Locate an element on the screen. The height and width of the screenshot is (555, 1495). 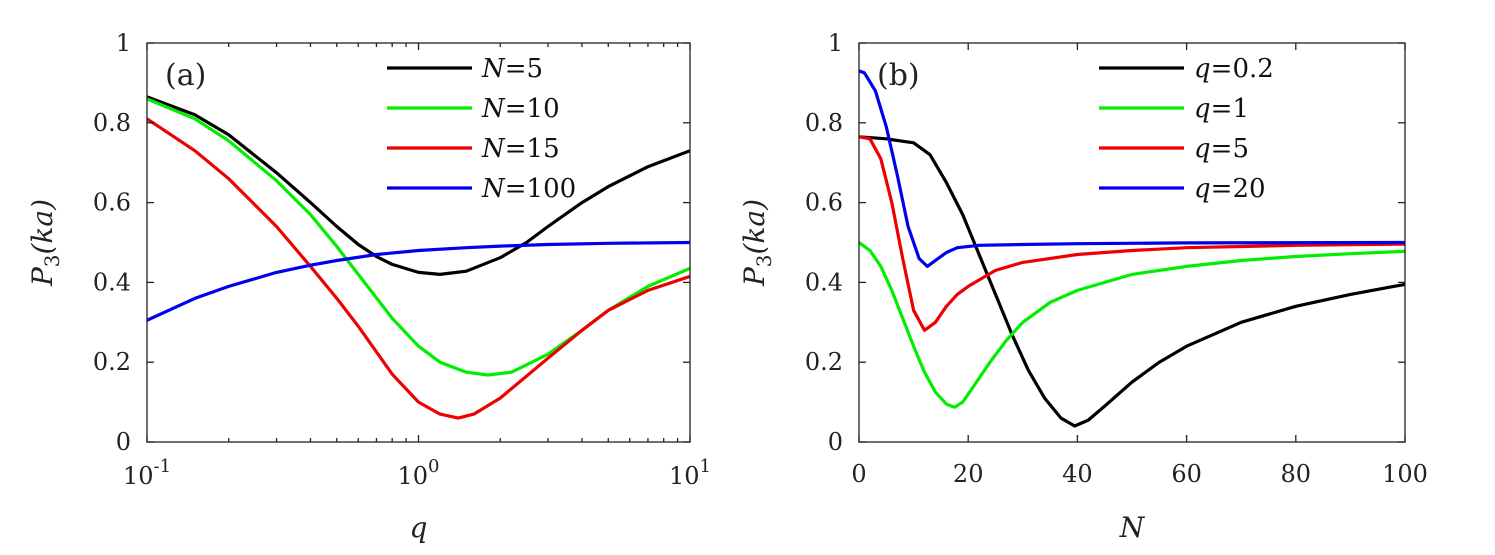
y-tick-label-b: 0 is located at coordinates (835, 442).